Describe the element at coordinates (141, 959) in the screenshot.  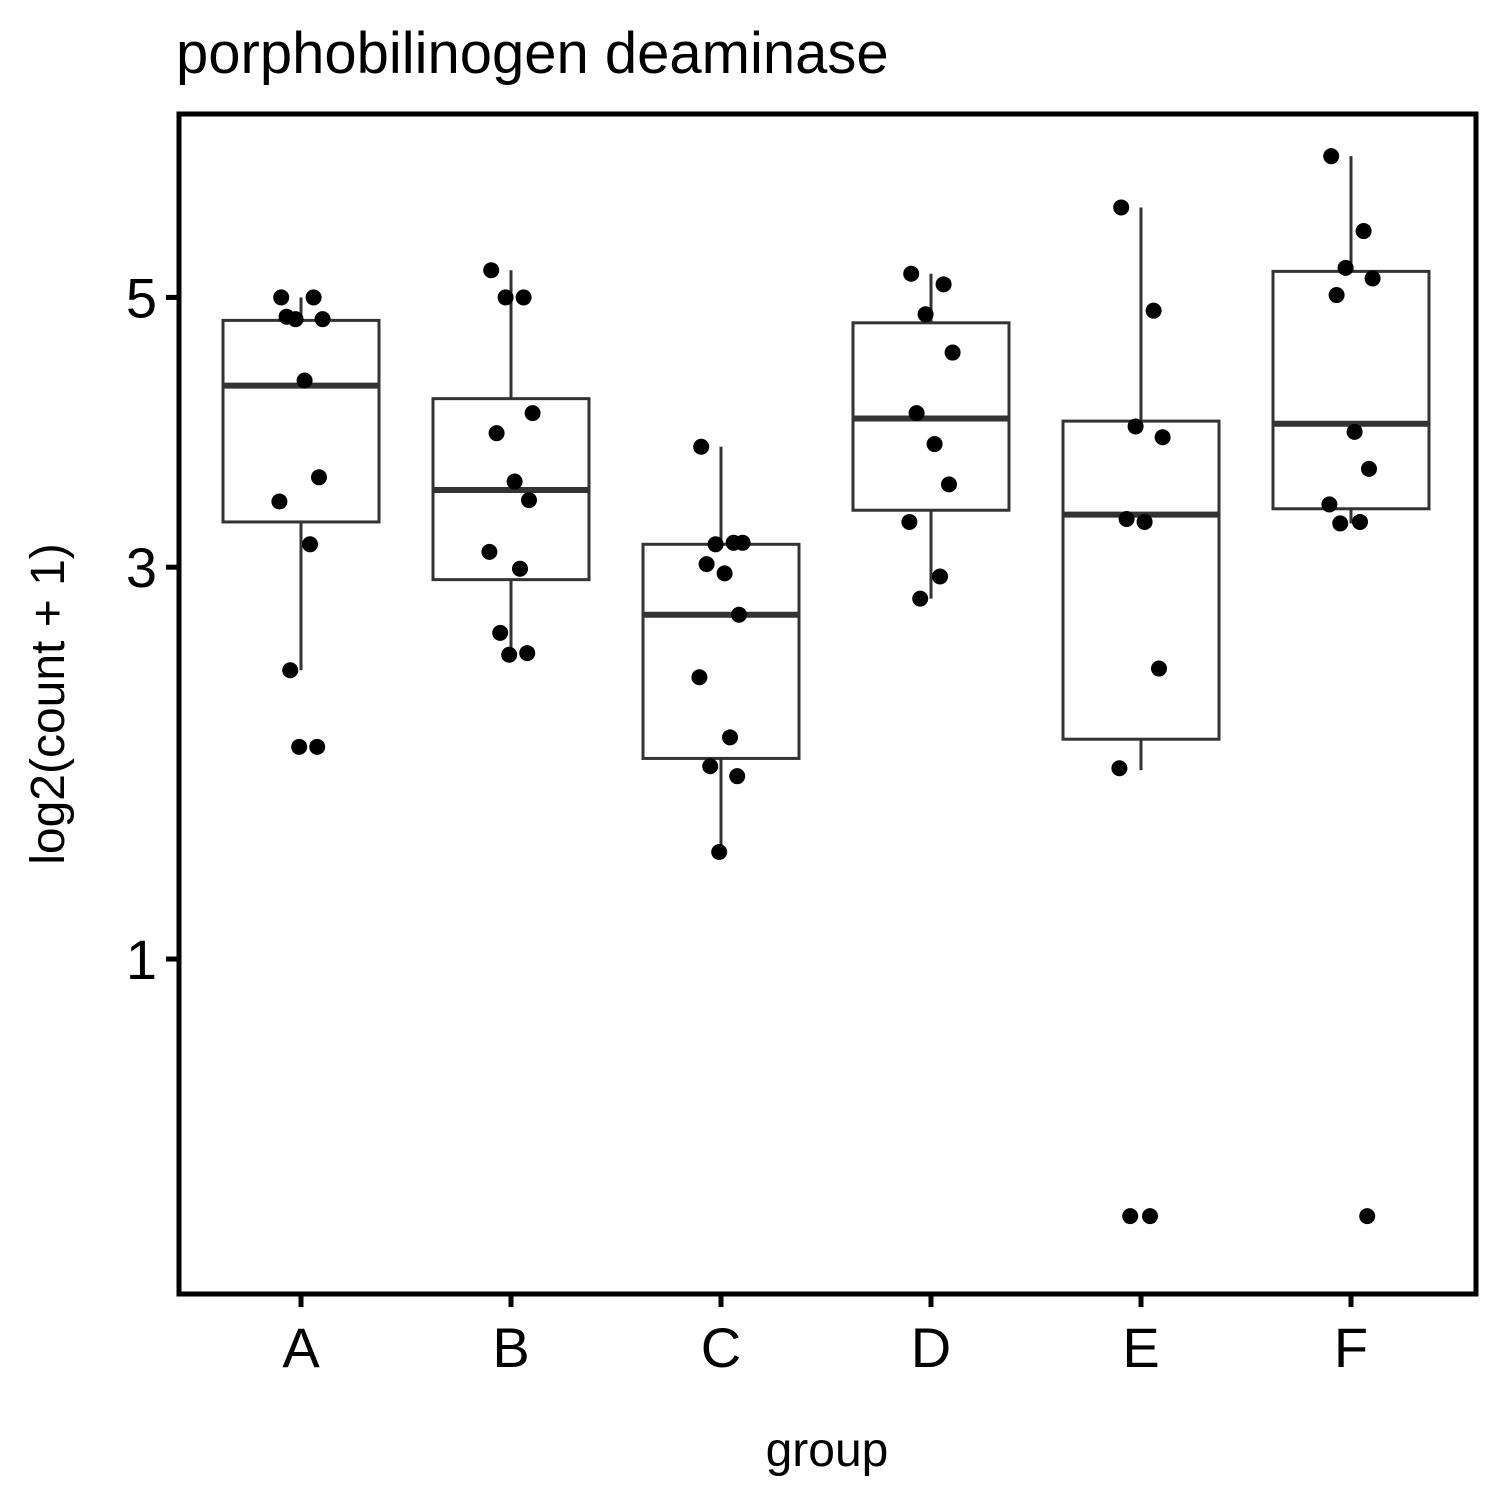
I see `y-tick-label-1: 1` at that location.